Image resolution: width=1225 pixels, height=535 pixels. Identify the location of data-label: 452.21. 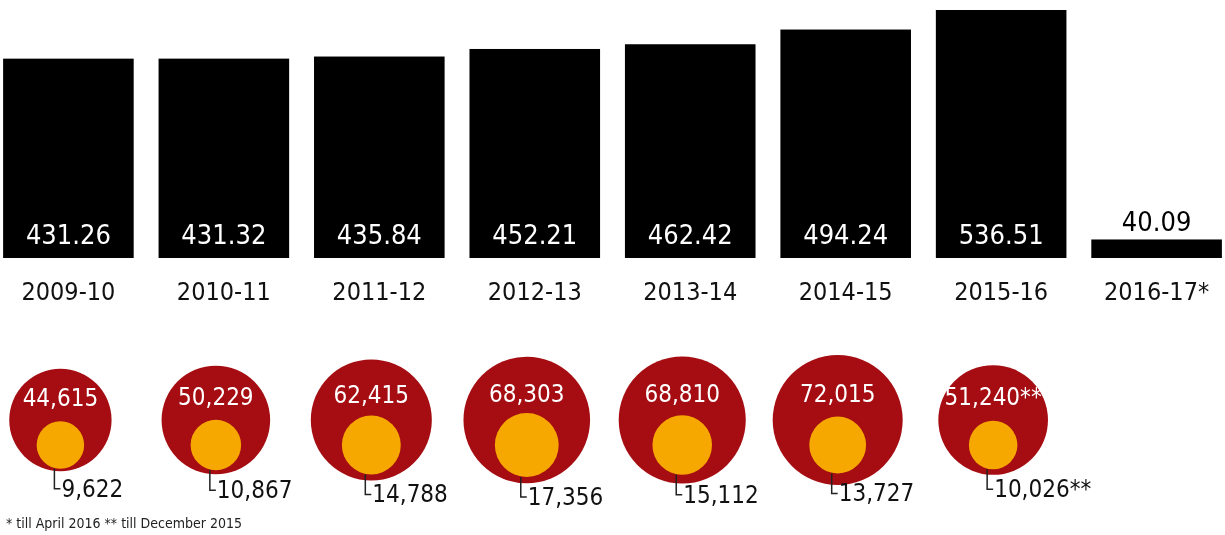
(535, 234).